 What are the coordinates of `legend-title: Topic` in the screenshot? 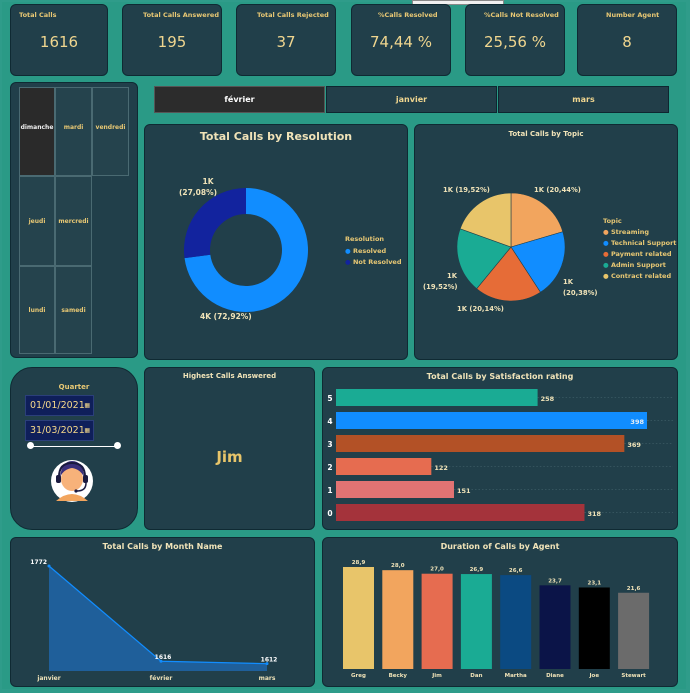 It's located at (612, 221).